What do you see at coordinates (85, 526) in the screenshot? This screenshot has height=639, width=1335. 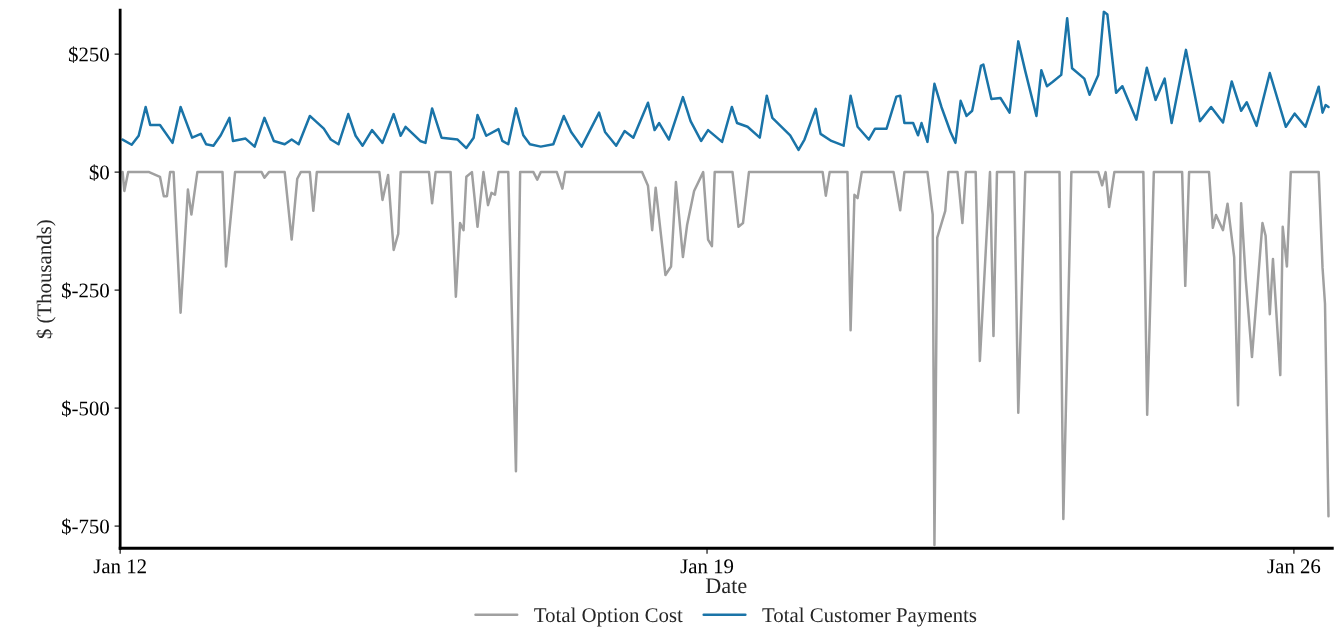 I see `y-tick-label: $-750` at bounding box center [85, 526].